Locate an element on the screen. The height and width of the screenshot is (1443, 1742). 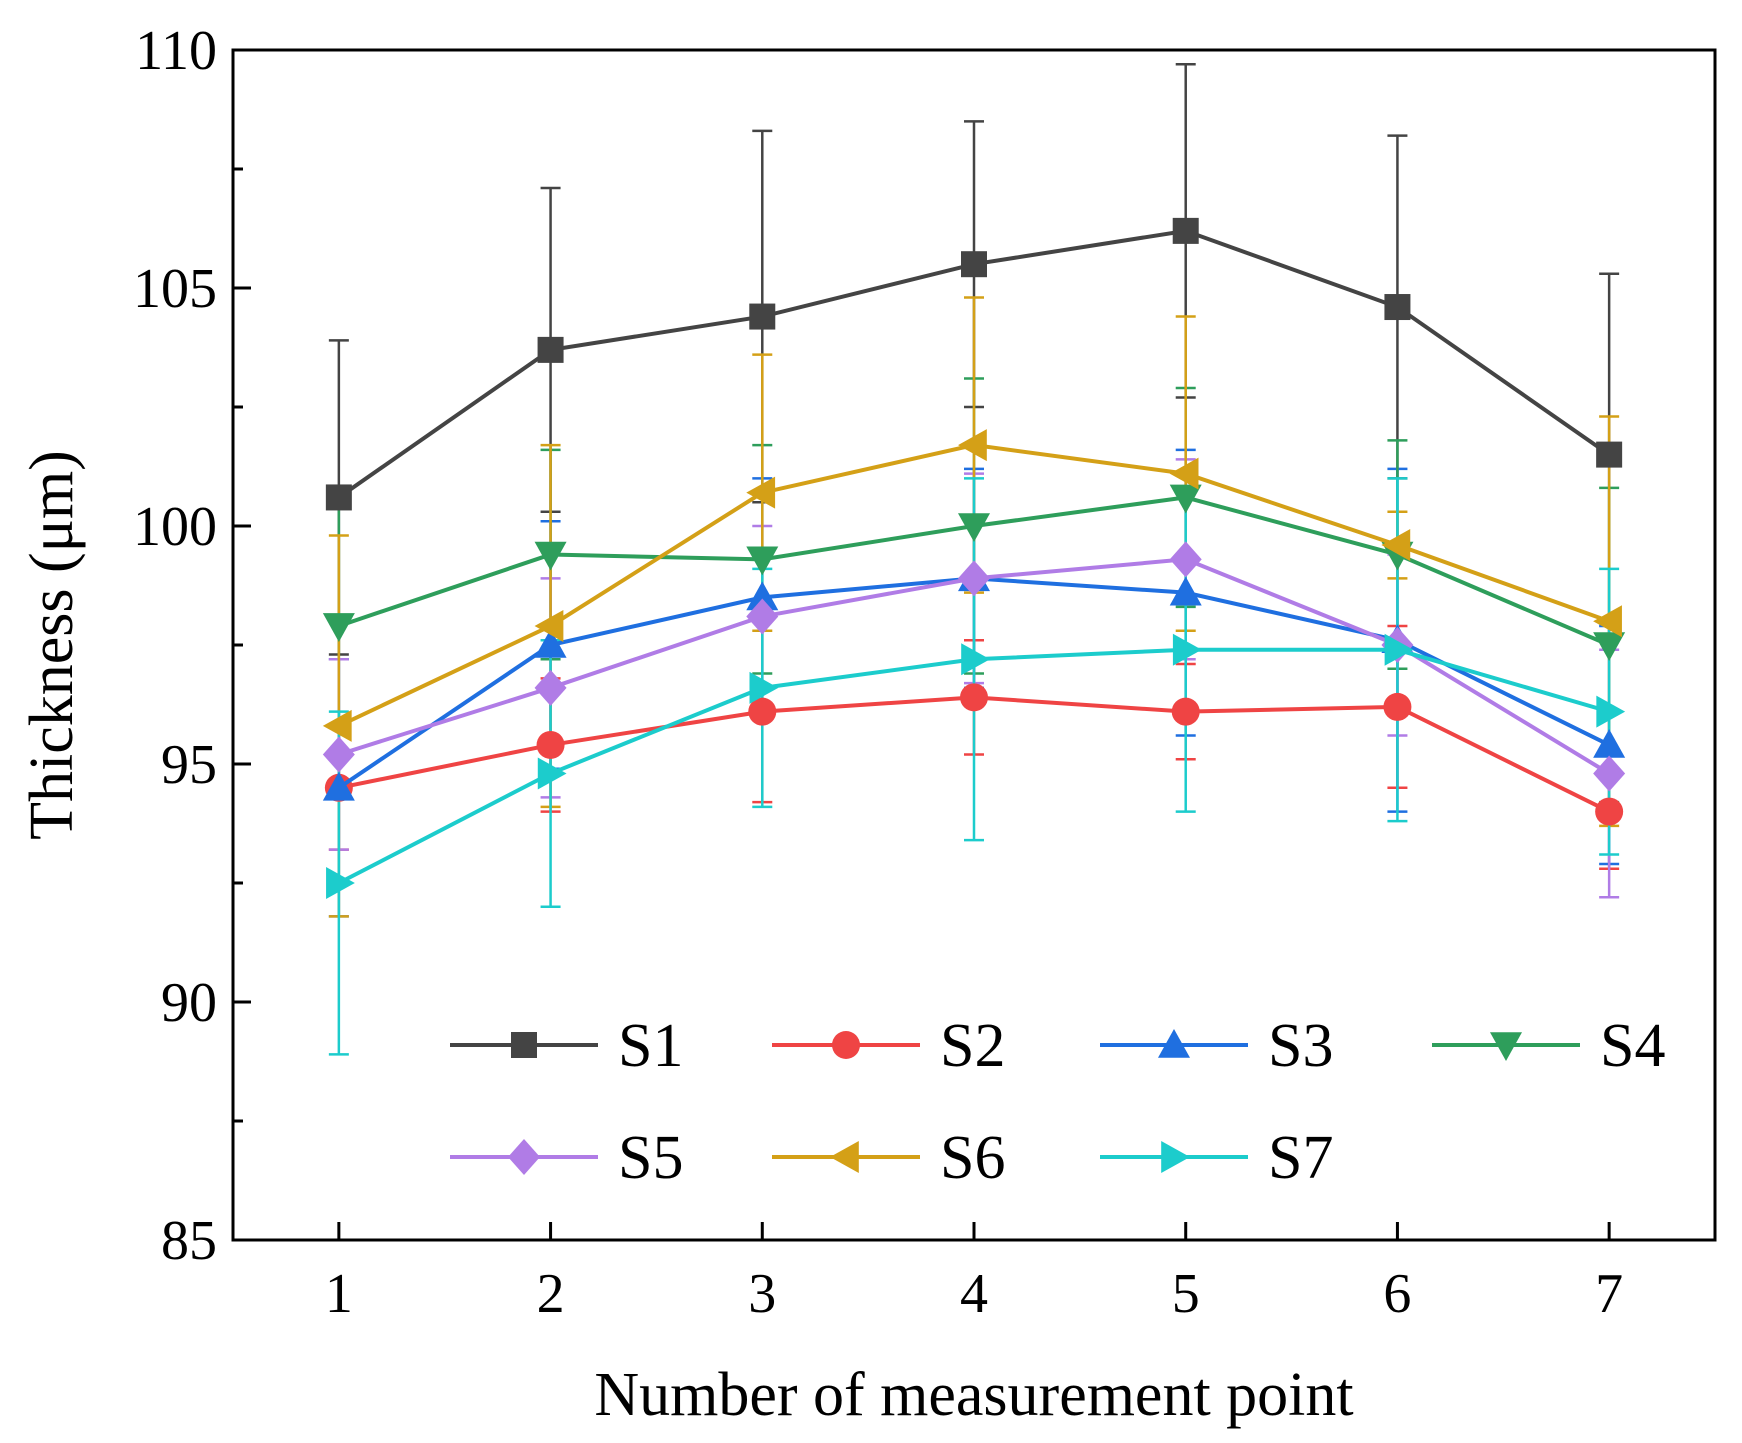
legend-label: S1 is located at coordinates (650, 1046).